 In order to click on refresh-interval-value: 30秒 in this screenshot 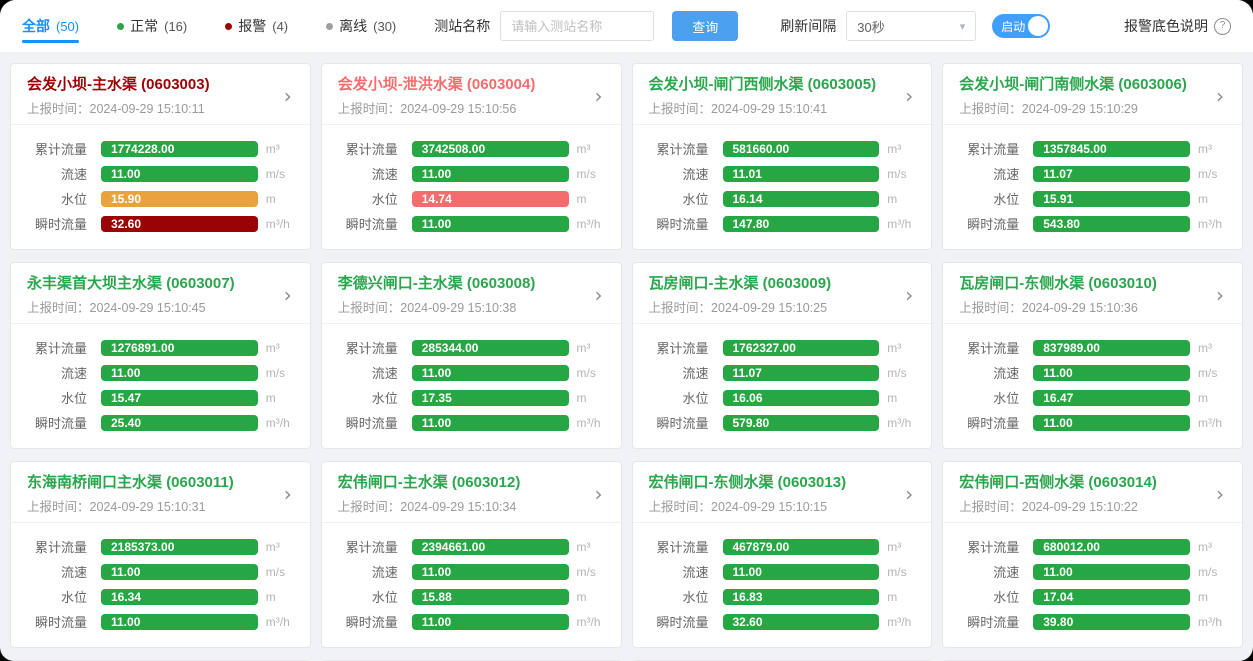, I will do `click(871, 27)`.